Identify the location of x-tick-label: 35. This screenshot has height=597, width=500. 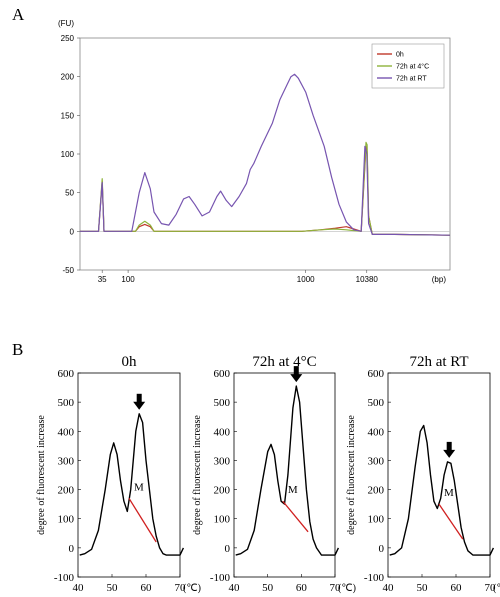
(102, 279).